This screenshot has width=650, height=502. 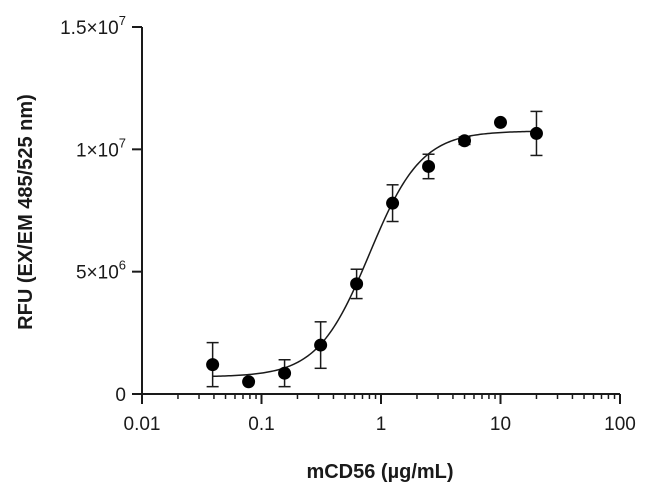 What do you see at coordinates (120, 395) in the screenshot?
I see `y-tick-label: 0` at bounding box center [120, 395].